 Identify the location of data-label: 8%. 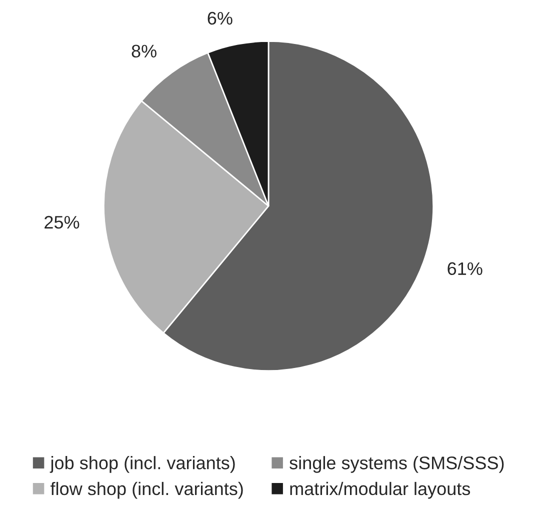
(144, 51).